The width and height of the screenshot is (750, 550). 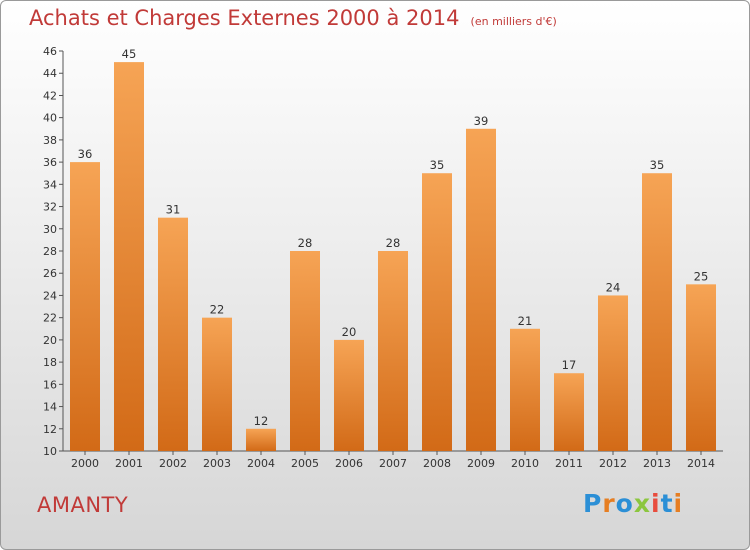 I want to click on x-tick-label: 2013, so click(x=657, y=463).